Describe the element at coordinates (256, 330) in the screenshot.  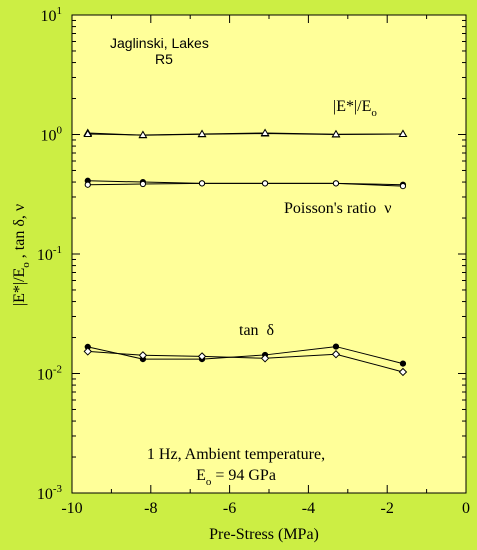
I see `tan-delta-label: tan δ` at that location.